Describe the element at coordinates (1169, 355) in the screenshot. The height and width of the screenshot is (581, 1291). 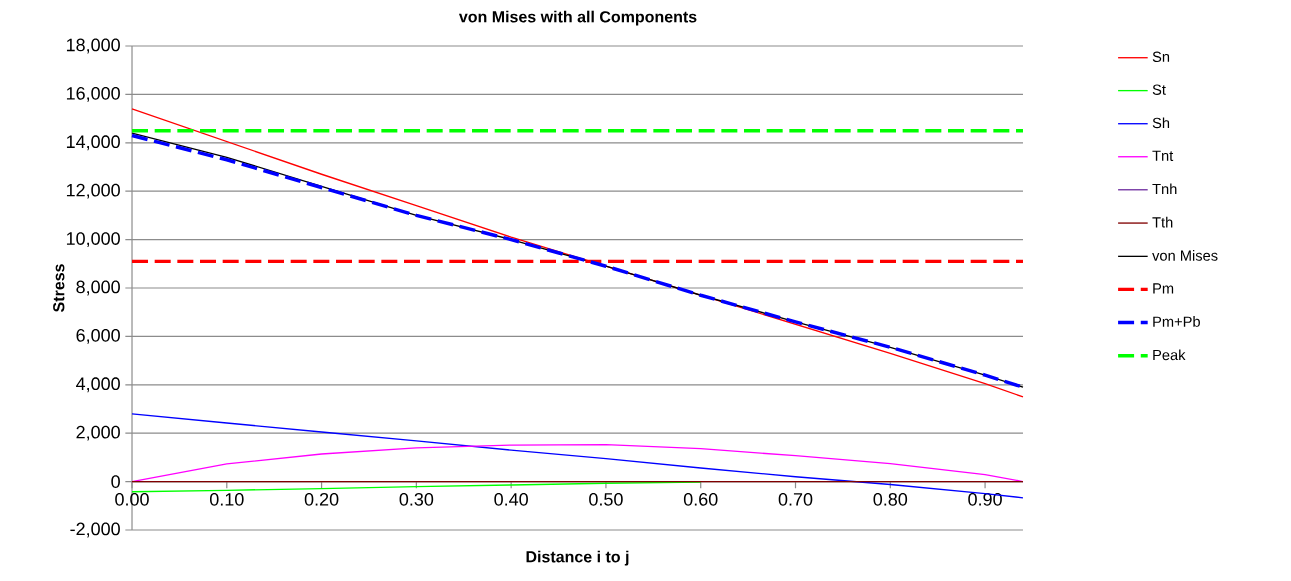
I see `legend-label: Peak` at that location.